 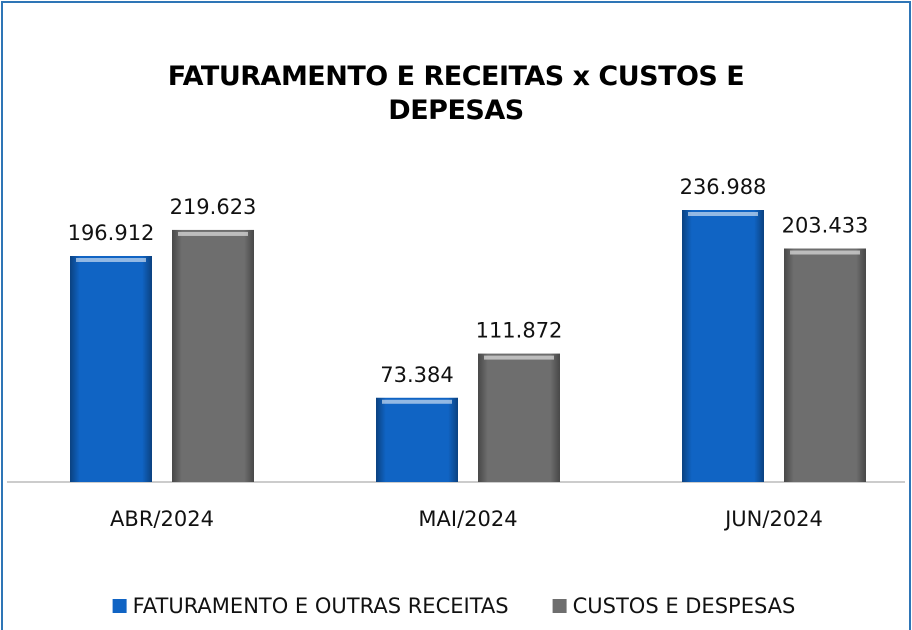 What do you see at coordinates (162, 519) in the screenshot?
I see `x-tick-label: ABR/2024` at bounding box center [162, 519].